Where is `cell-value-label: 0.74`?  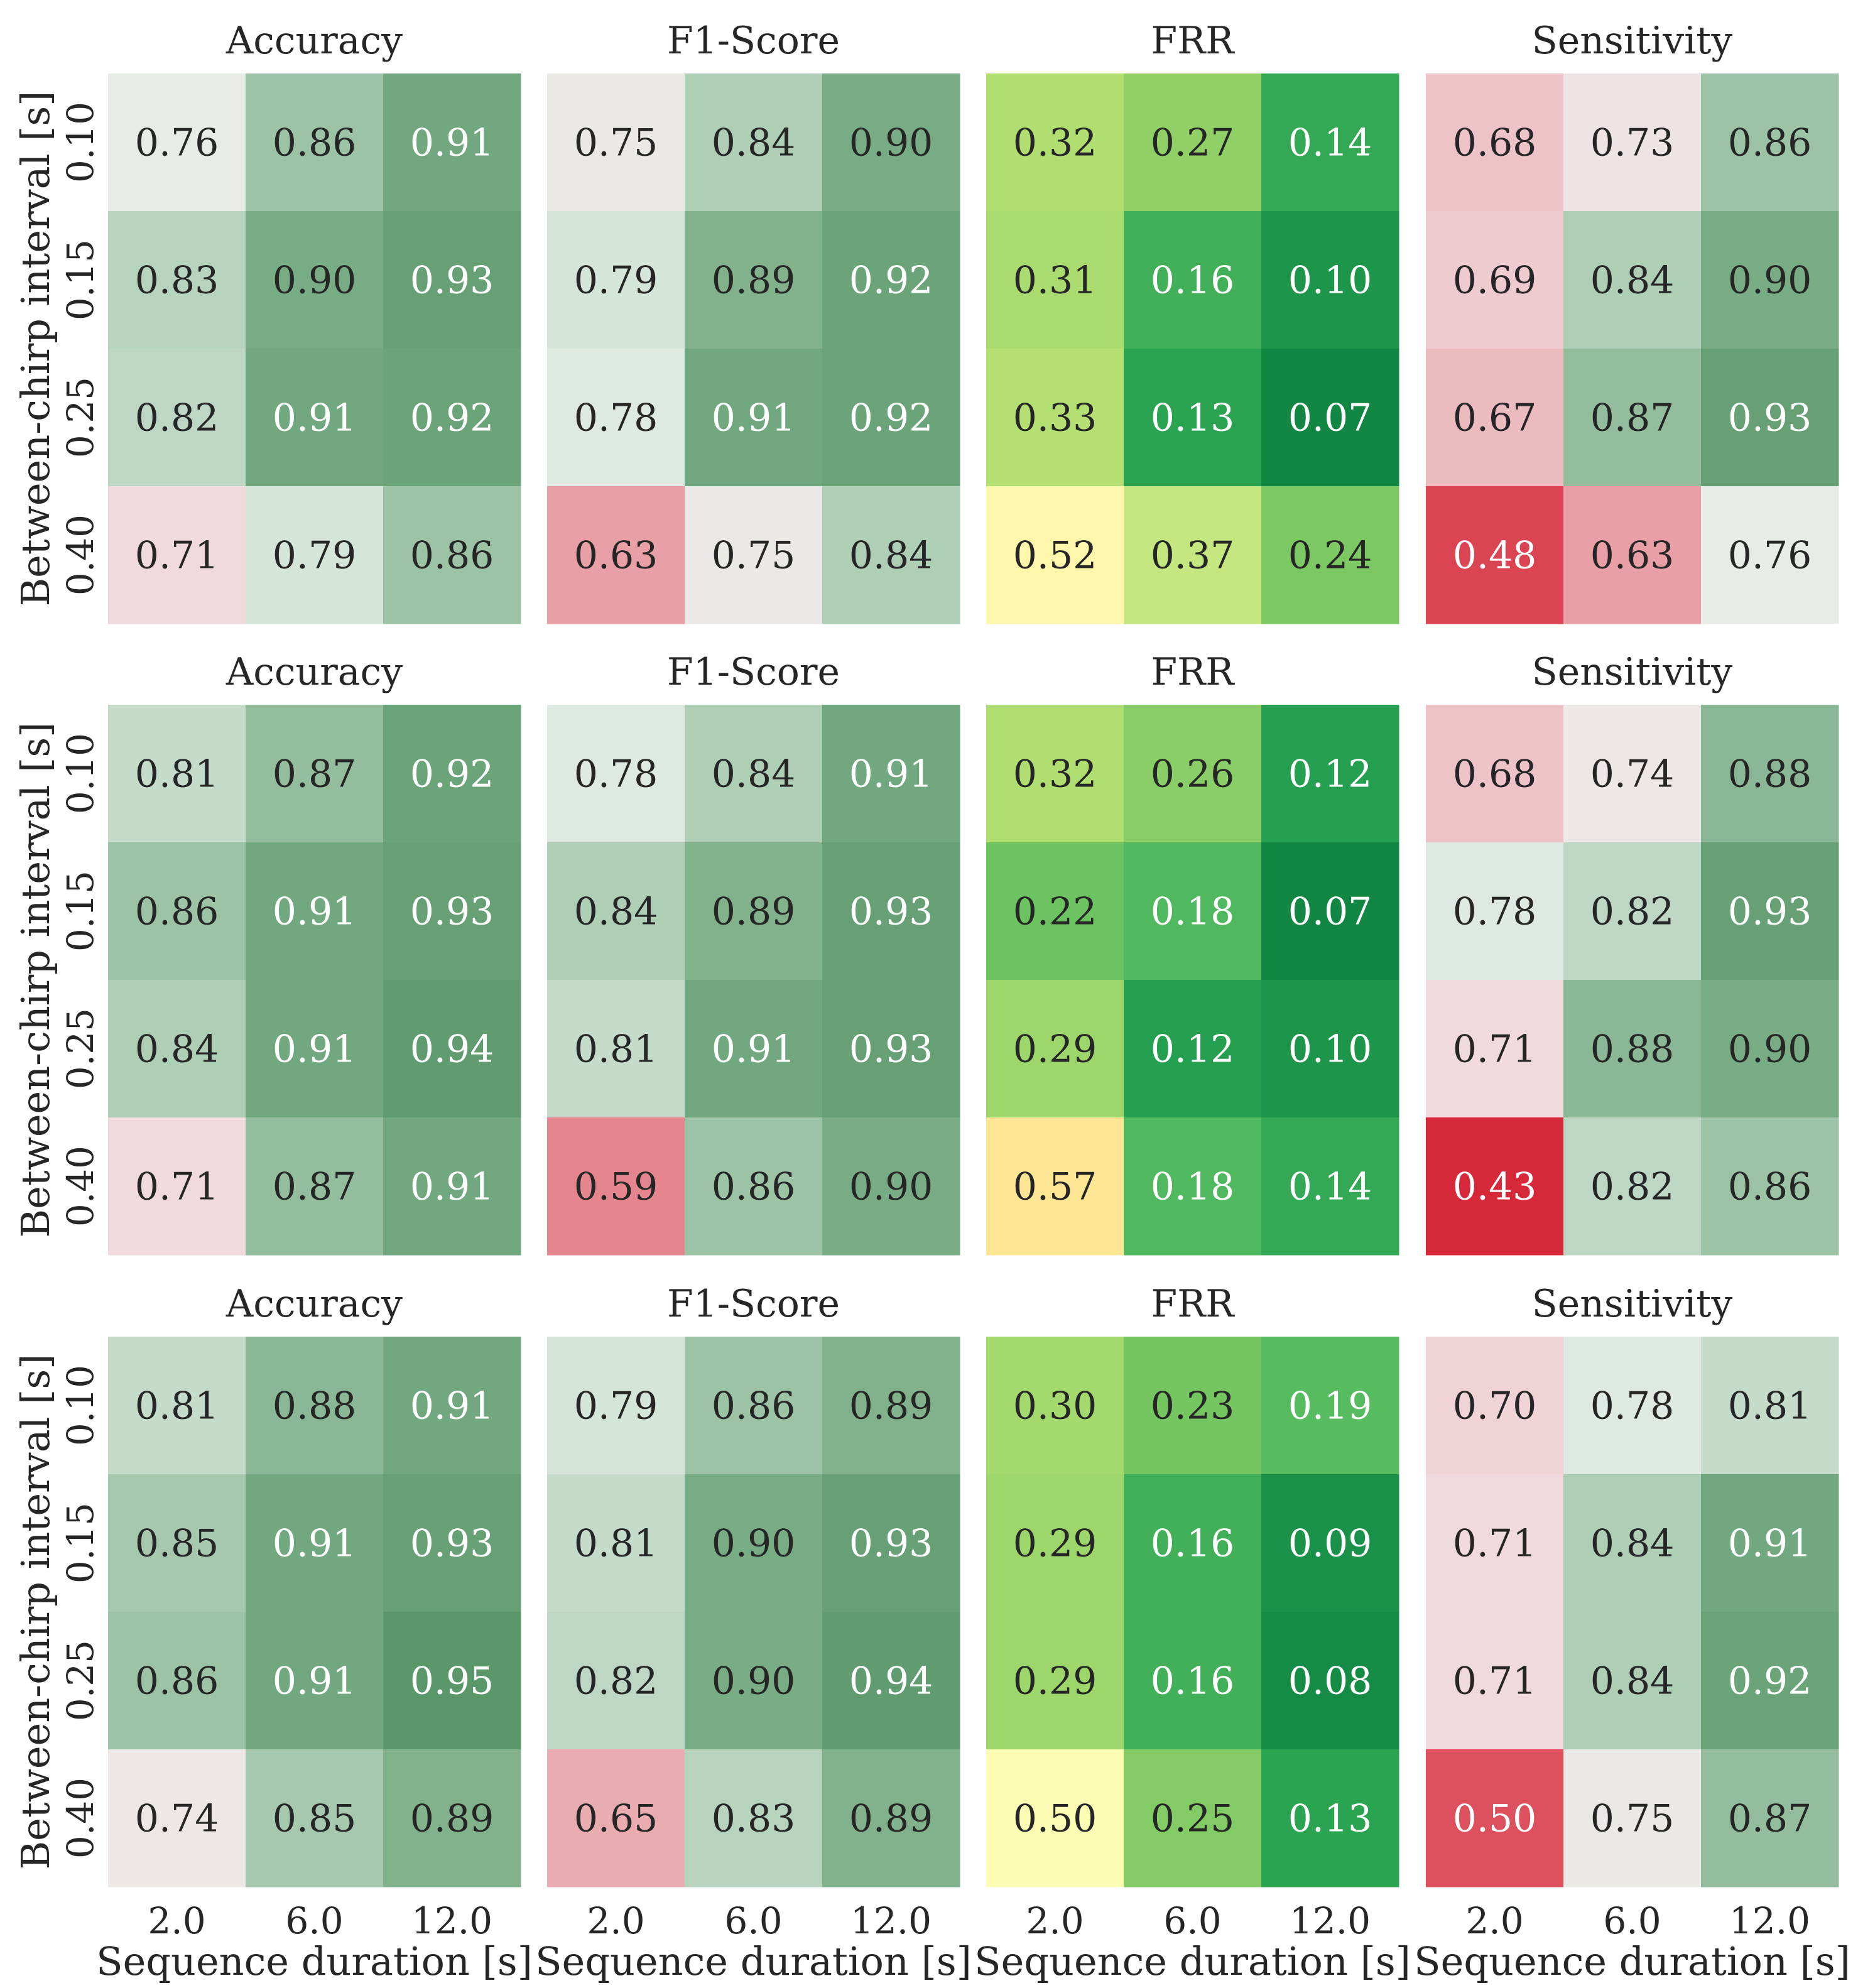 cell-value-label: 0.74 is located at coordinates (177, 1819).